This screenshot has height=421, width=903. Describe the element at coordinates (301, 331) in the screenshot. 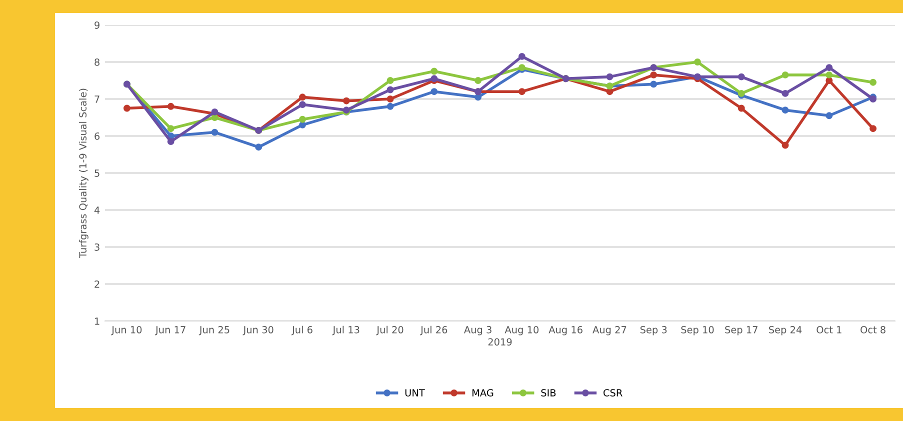

I see `x-tick-label: Jul 6` at that location.